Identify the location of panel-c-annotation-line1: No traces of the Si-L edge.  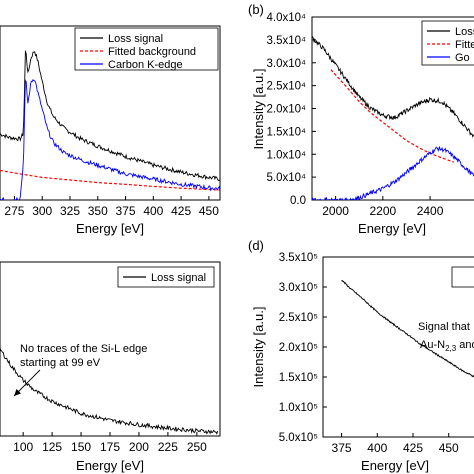
(83, 349).